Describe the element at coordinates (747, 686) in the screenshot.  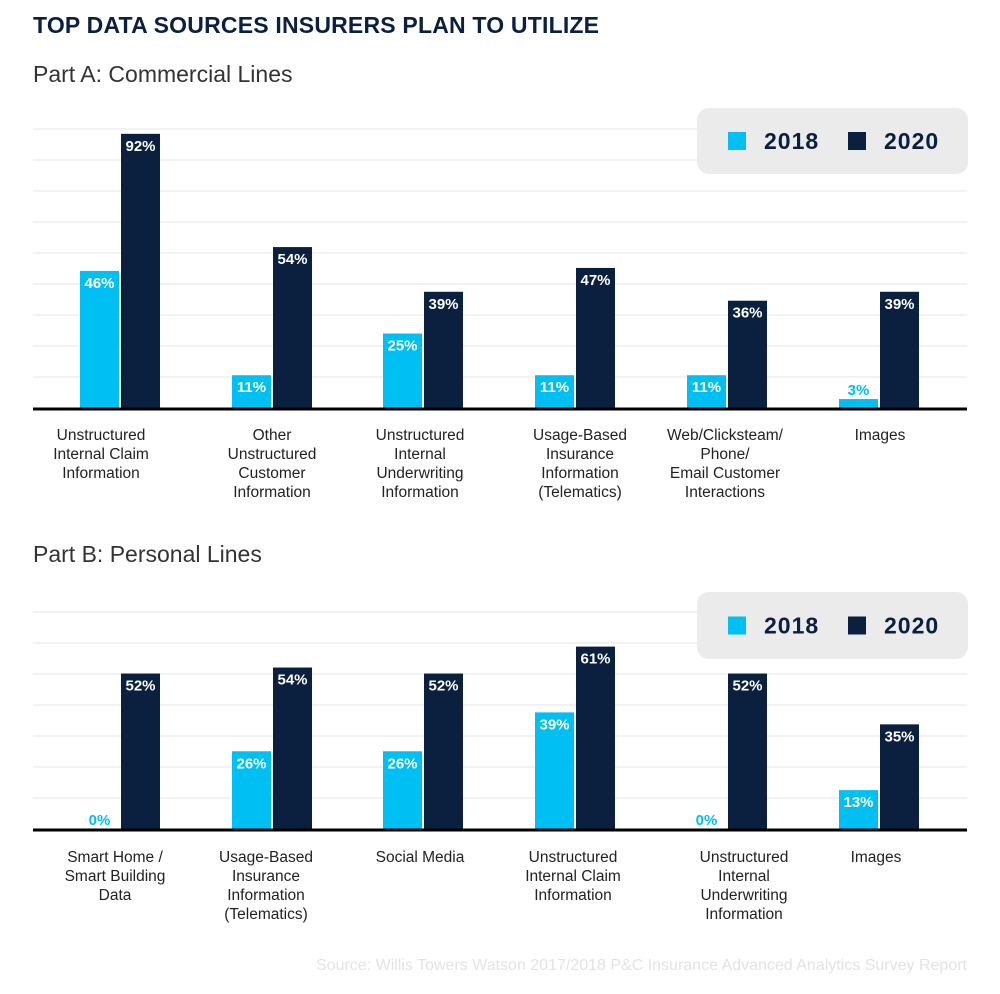
I see `value-label-2020-5: 52%` at that location.